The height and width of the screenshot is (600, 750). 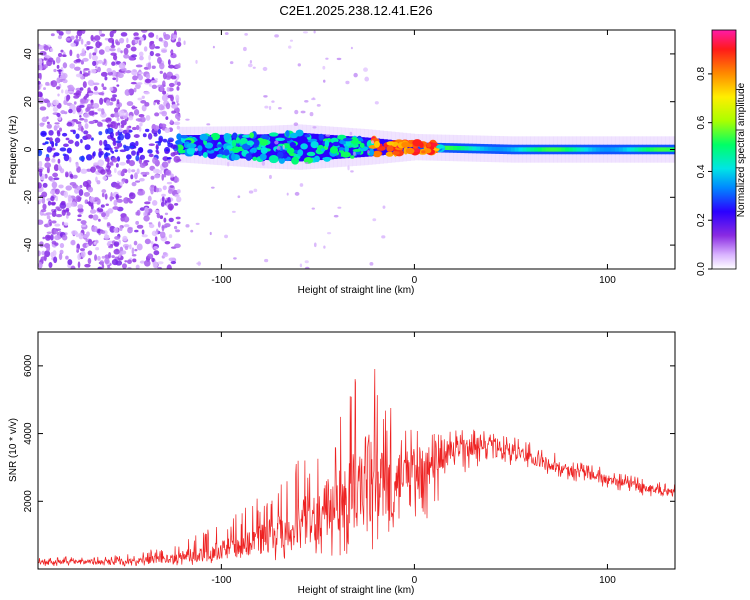 What do you see at coordinates (607, 280) in the screenshot?
I see `heatmap-x-tick-label: 100` at bounding box center [607, 280].